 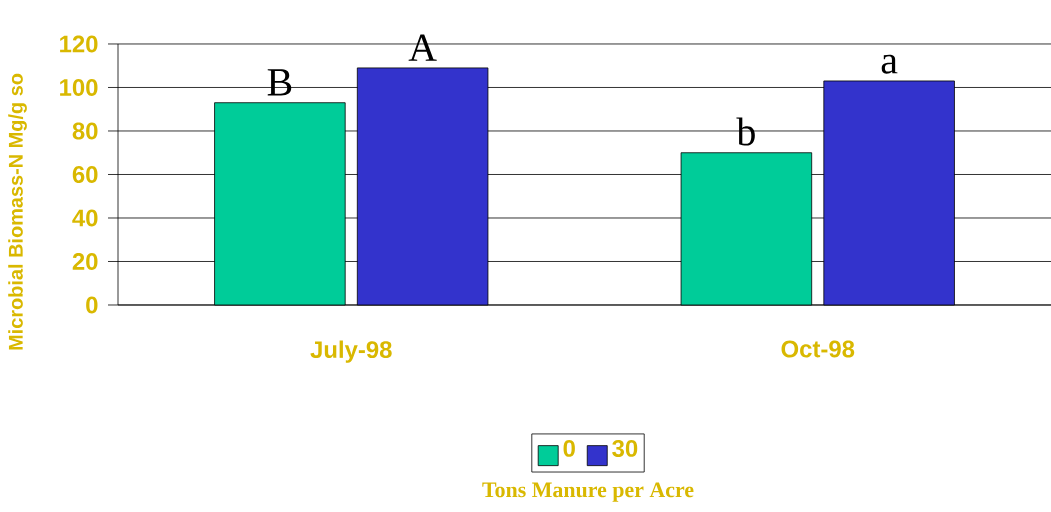 What do you see at coordinates (351, 351) in the screenshot?
I see `x-tick-label: July-98` at bounding box center [351, 351].